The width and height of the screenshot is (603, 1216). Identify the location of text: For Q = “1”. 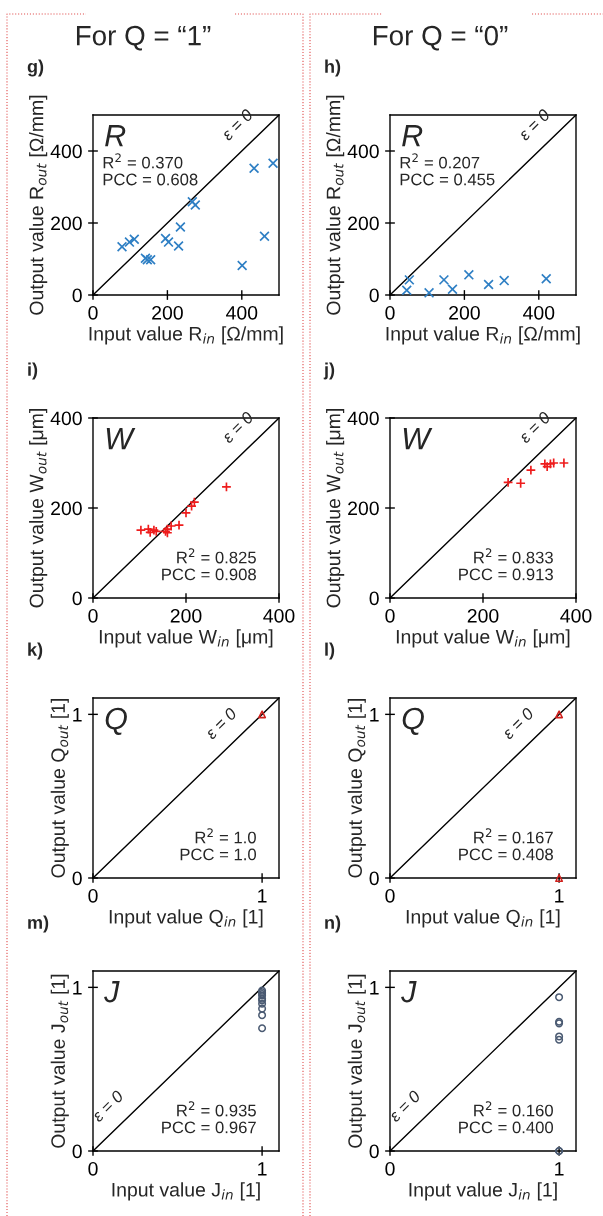
(143, 38).